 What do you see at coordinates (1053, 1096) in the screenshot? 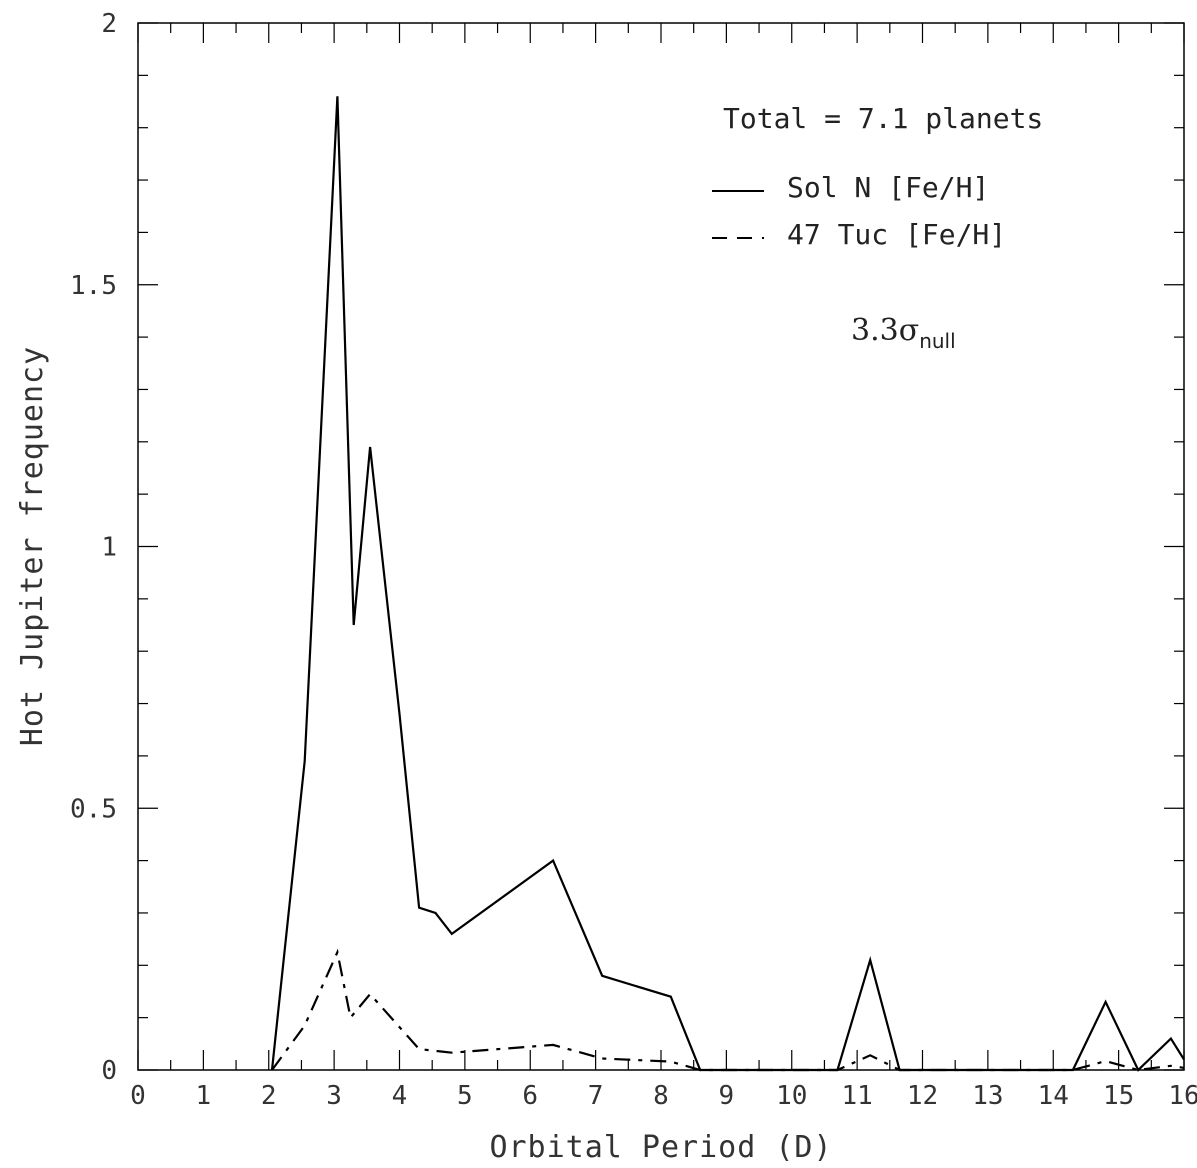
I see `x-tick-label: 14` at bounding box center [1053, 1096].